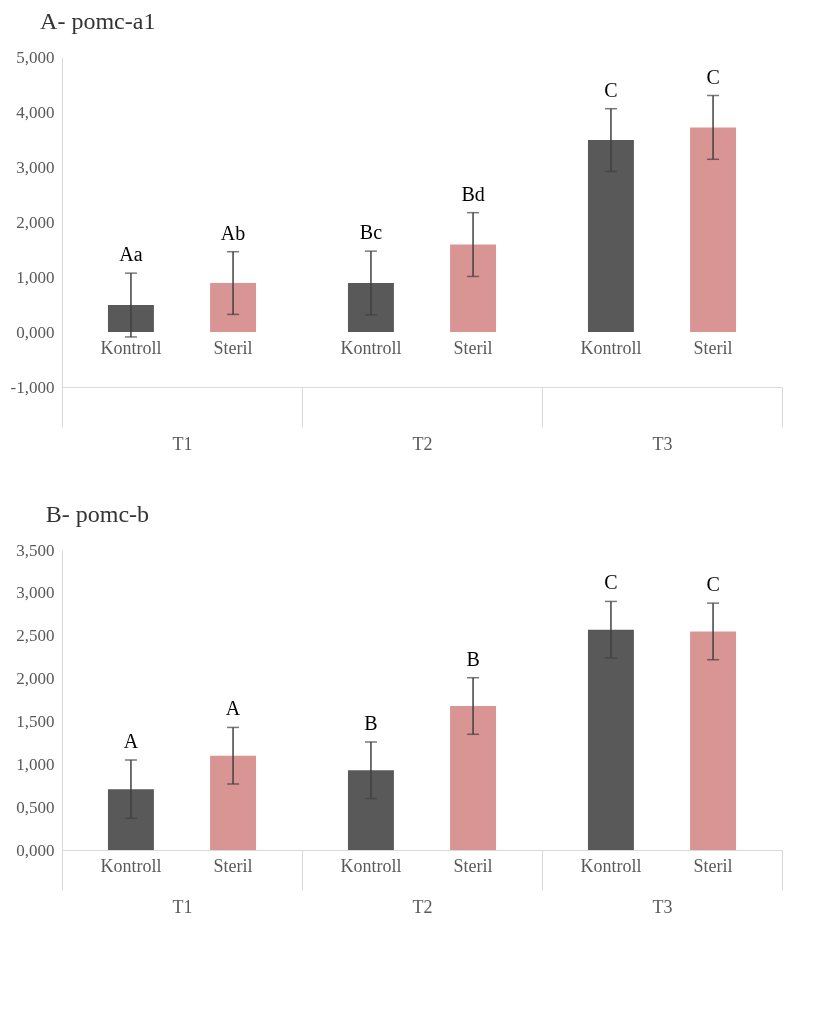 The image size is (831, 1032). What do you see at coordinates (35, 636) in the screenshot?
I see `y-tick-label: 2,500` at bounding box center [35, 636].